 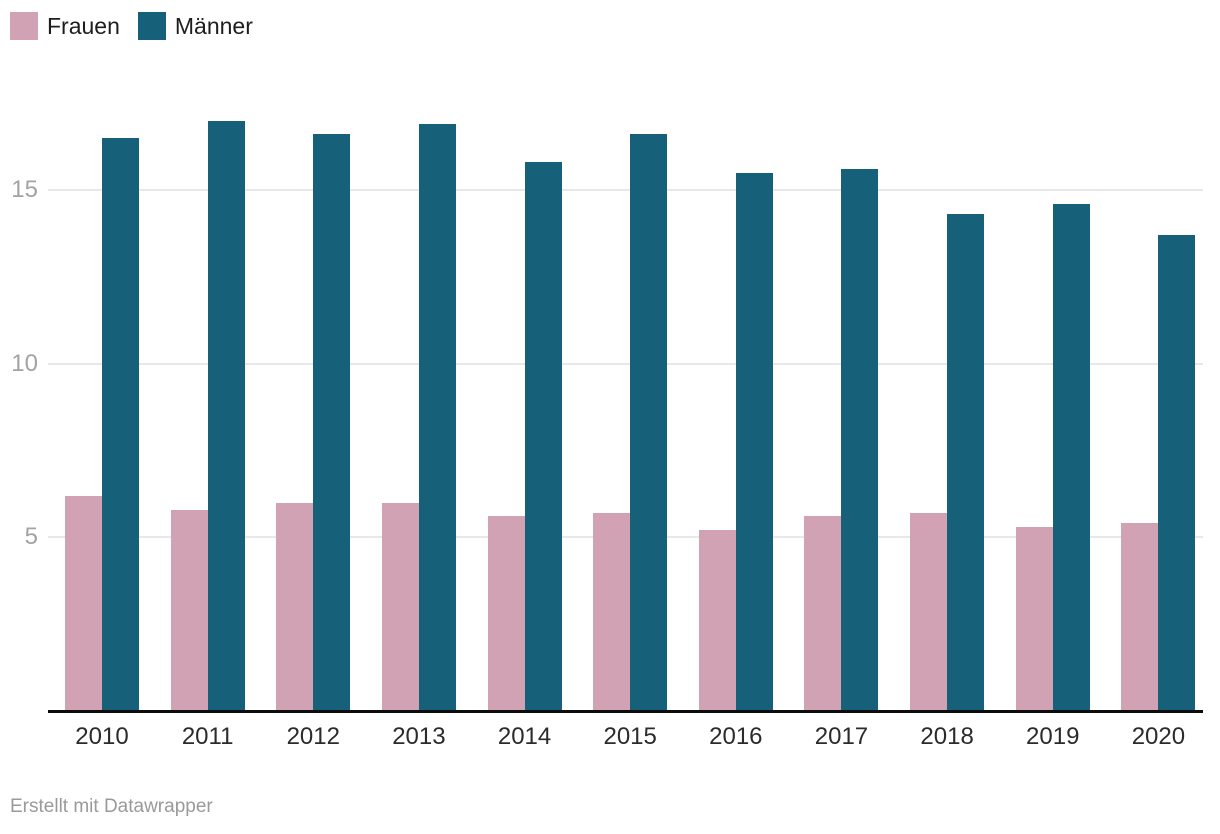 I want to click on x-axis-label-2010: 2010, so click(x=102, y=736).